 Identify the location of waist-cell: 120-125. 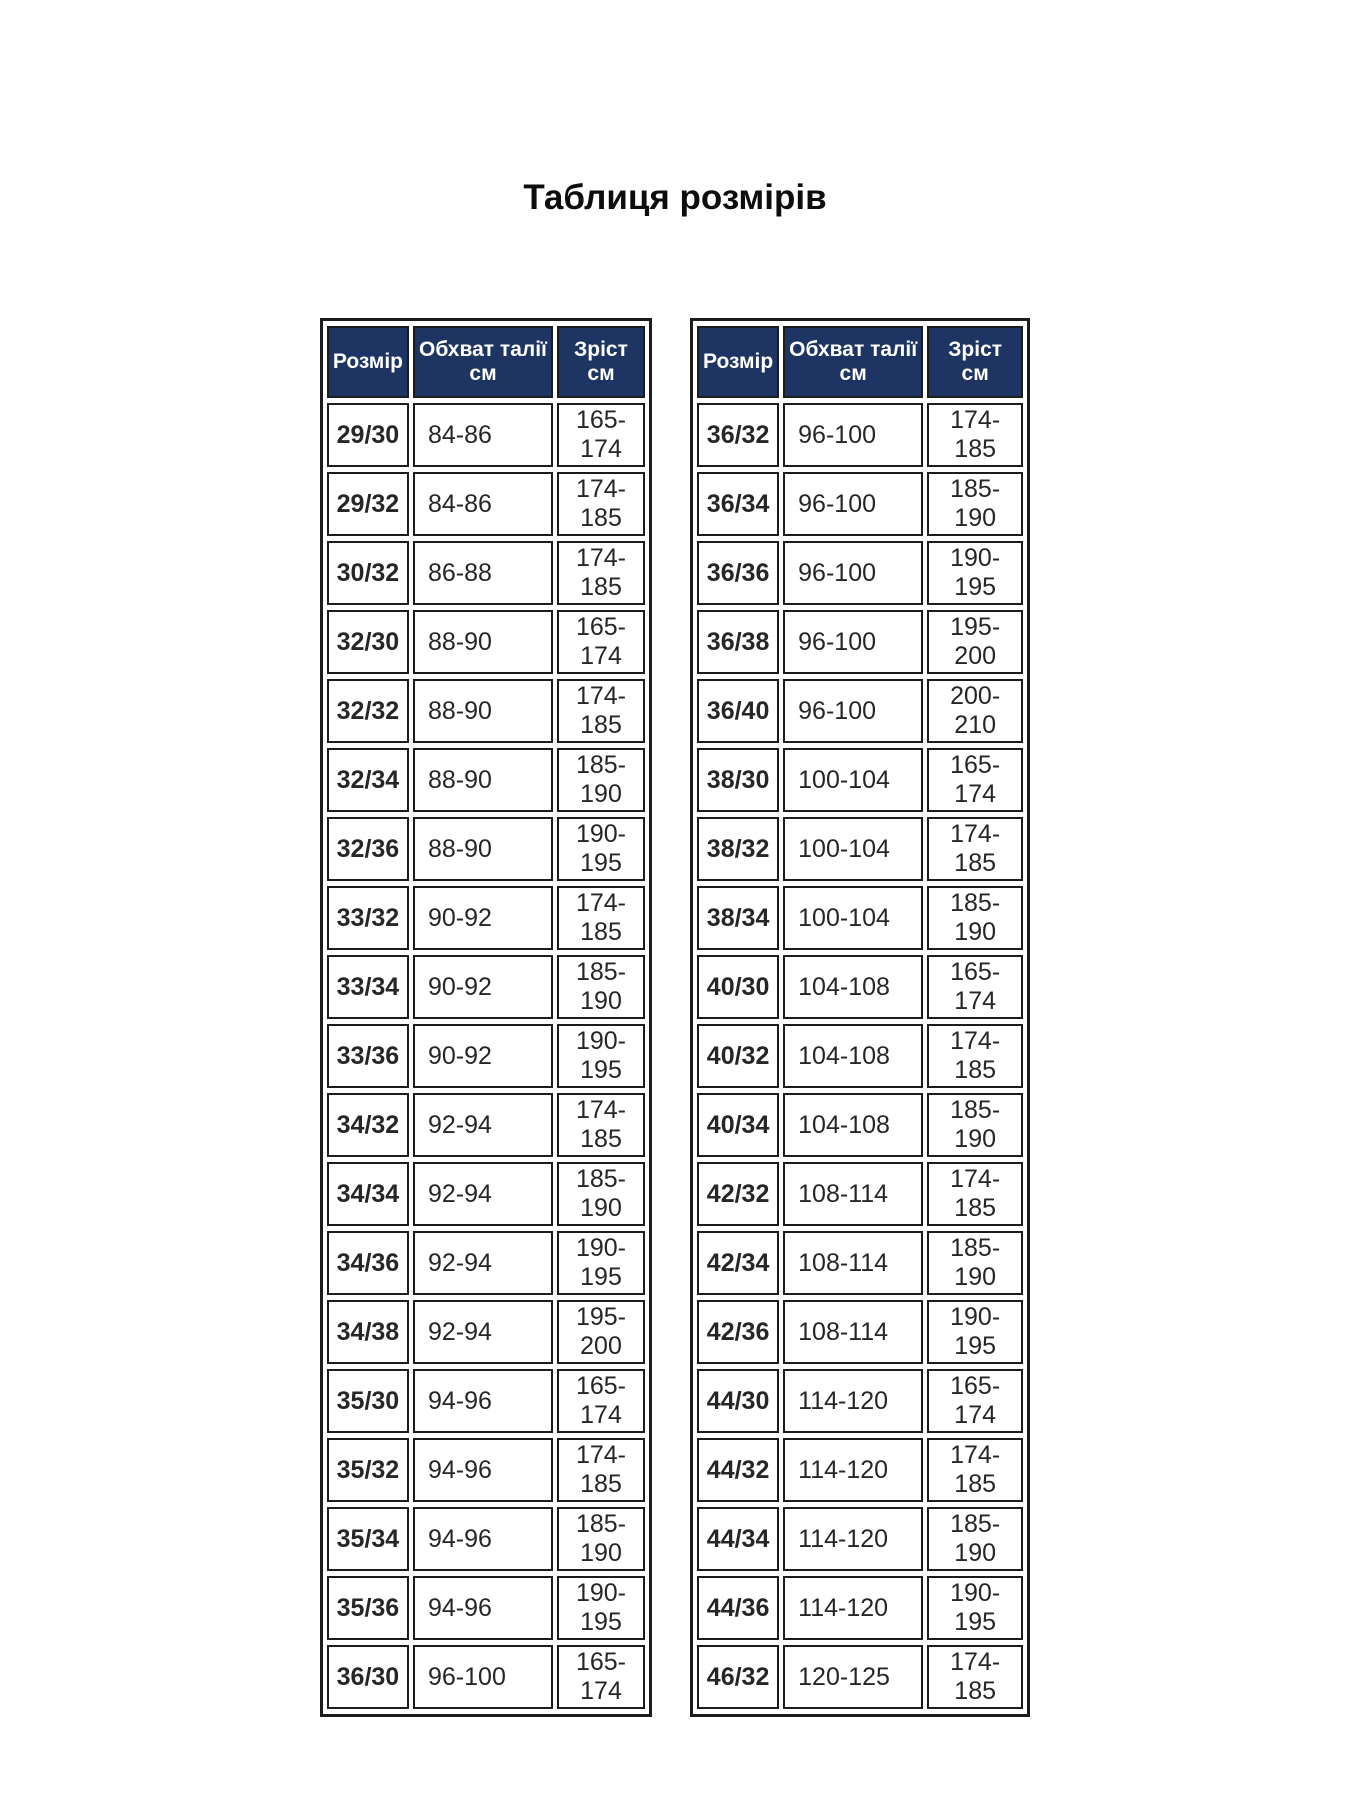
(853, 1677).